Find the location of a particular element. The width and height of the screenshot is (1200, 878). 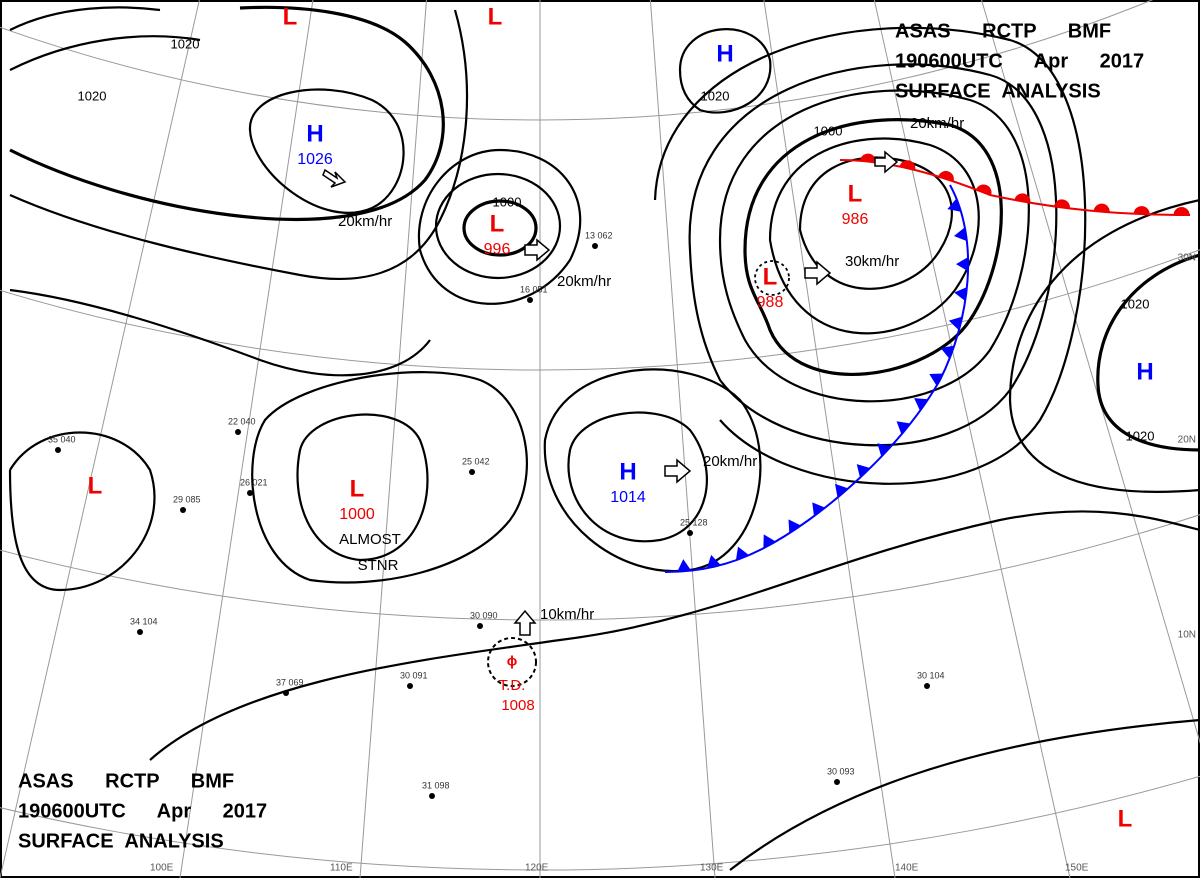

annotation: ALMOST is located at coordinates (370, 539).